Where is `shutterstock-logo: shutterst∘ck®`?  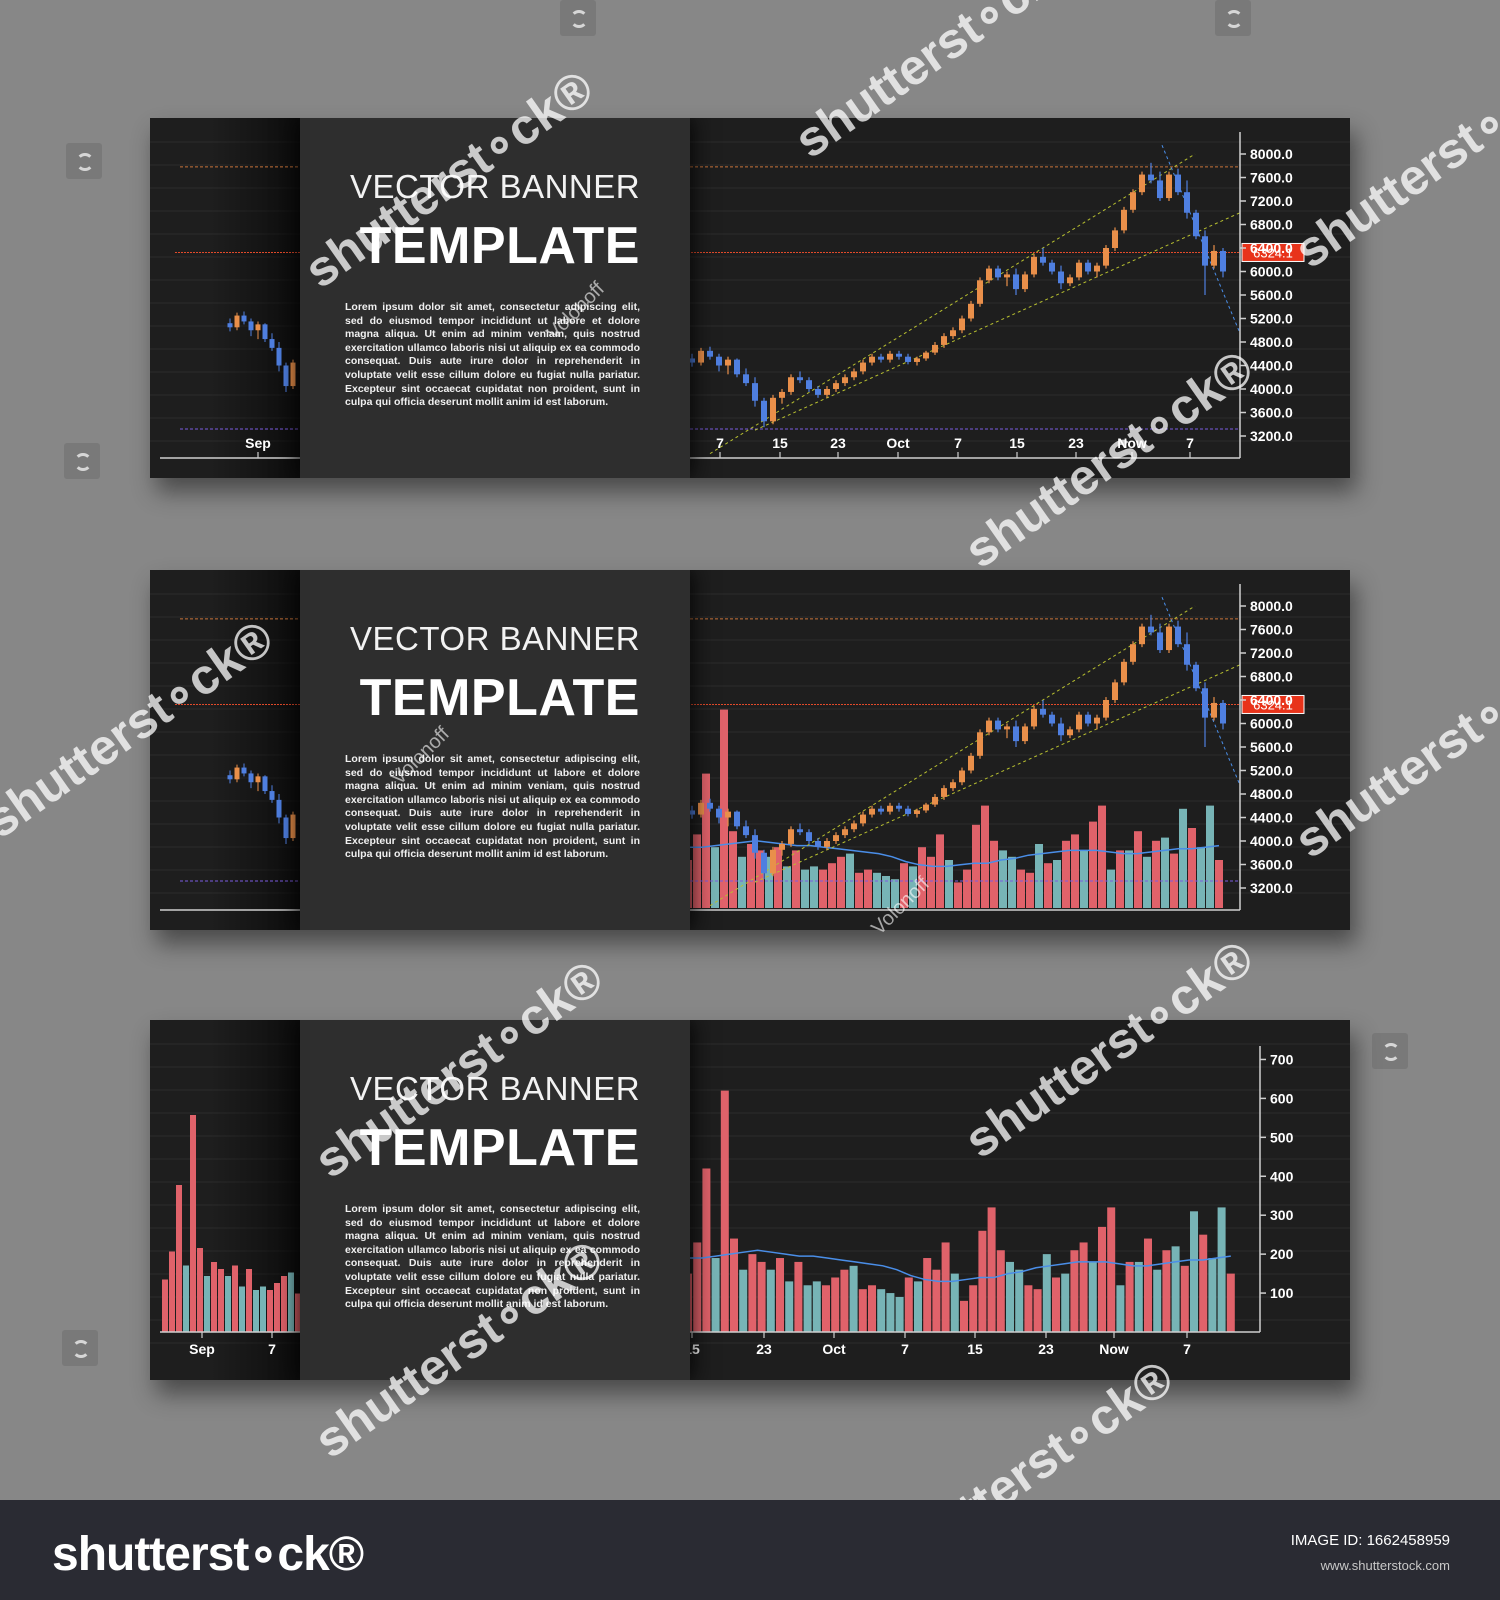
shutterstock-logo: shutterst∘ck® is located at coordinates (208, 1554).